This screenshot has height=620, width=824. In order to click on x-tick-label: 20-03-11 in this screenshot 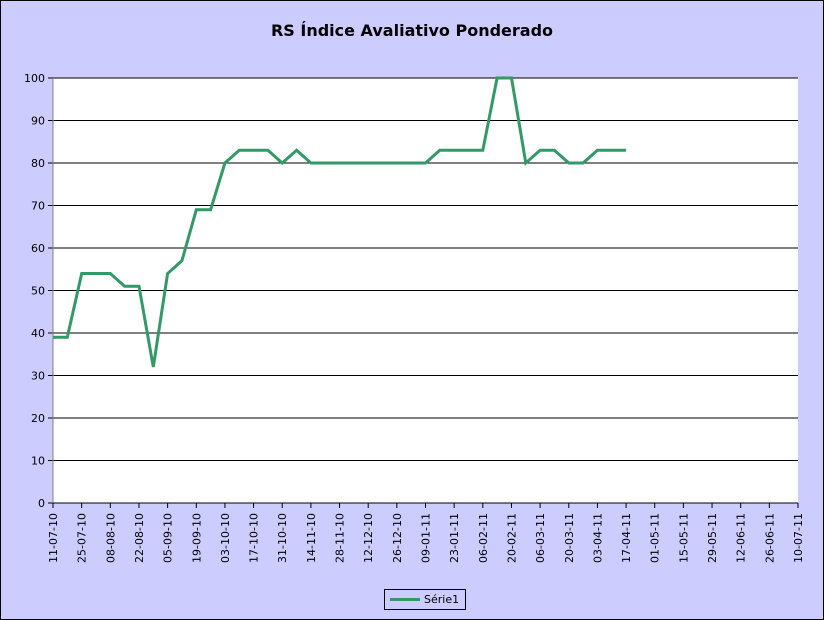, I will do `click(569, 538)`.